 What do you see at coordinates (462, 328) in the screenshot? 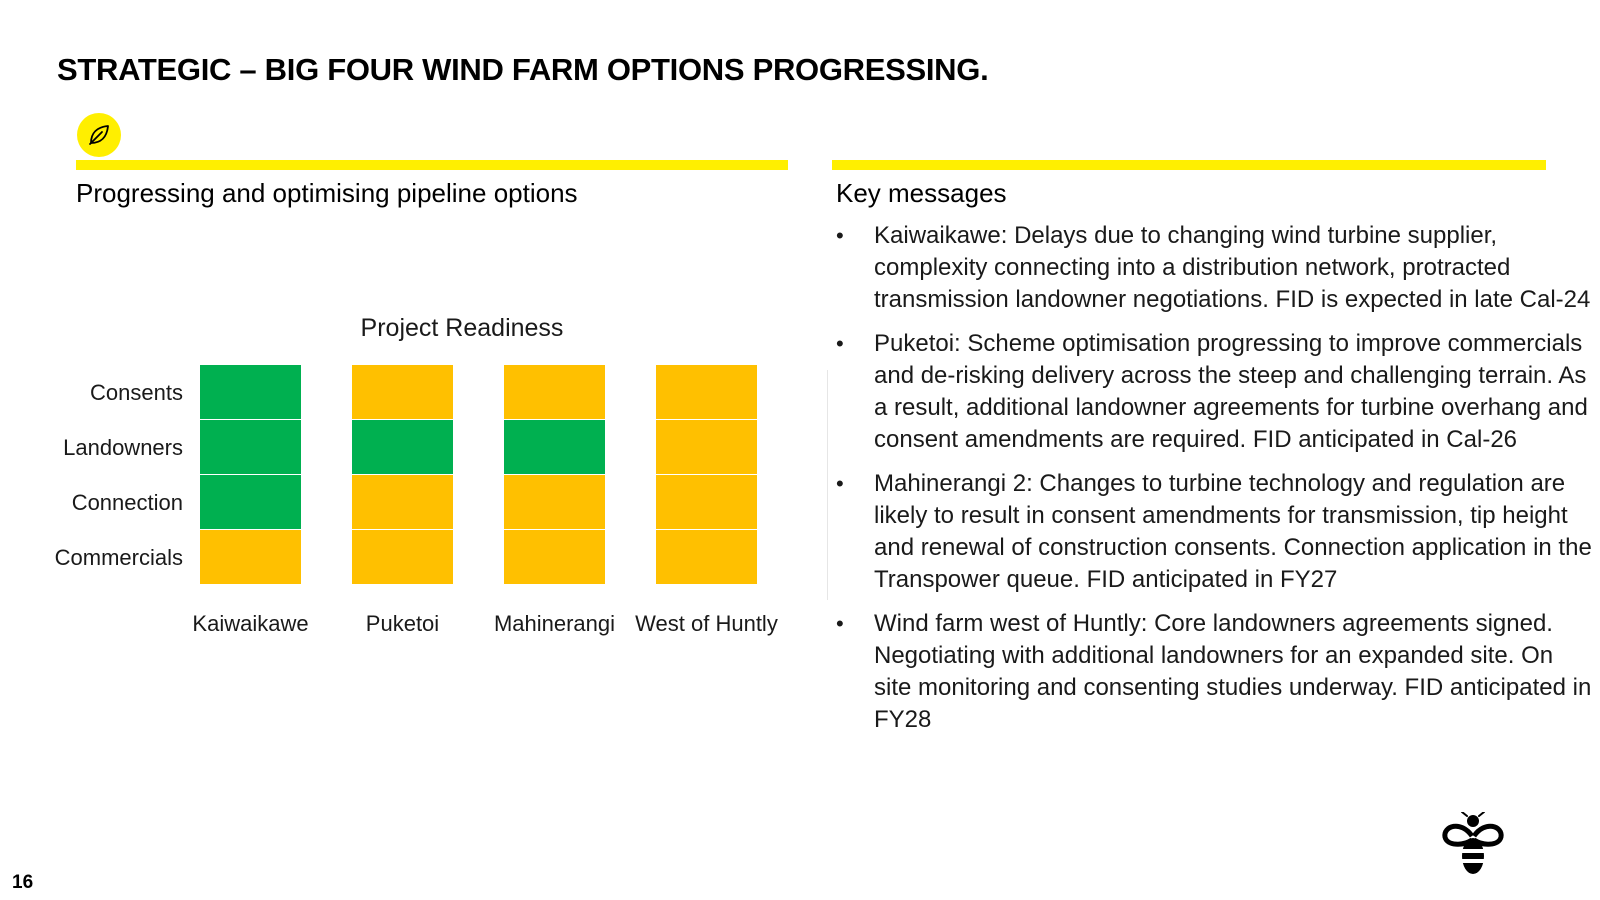
I see `chart-title: Project Readiness` at bounding box center [462, 328].